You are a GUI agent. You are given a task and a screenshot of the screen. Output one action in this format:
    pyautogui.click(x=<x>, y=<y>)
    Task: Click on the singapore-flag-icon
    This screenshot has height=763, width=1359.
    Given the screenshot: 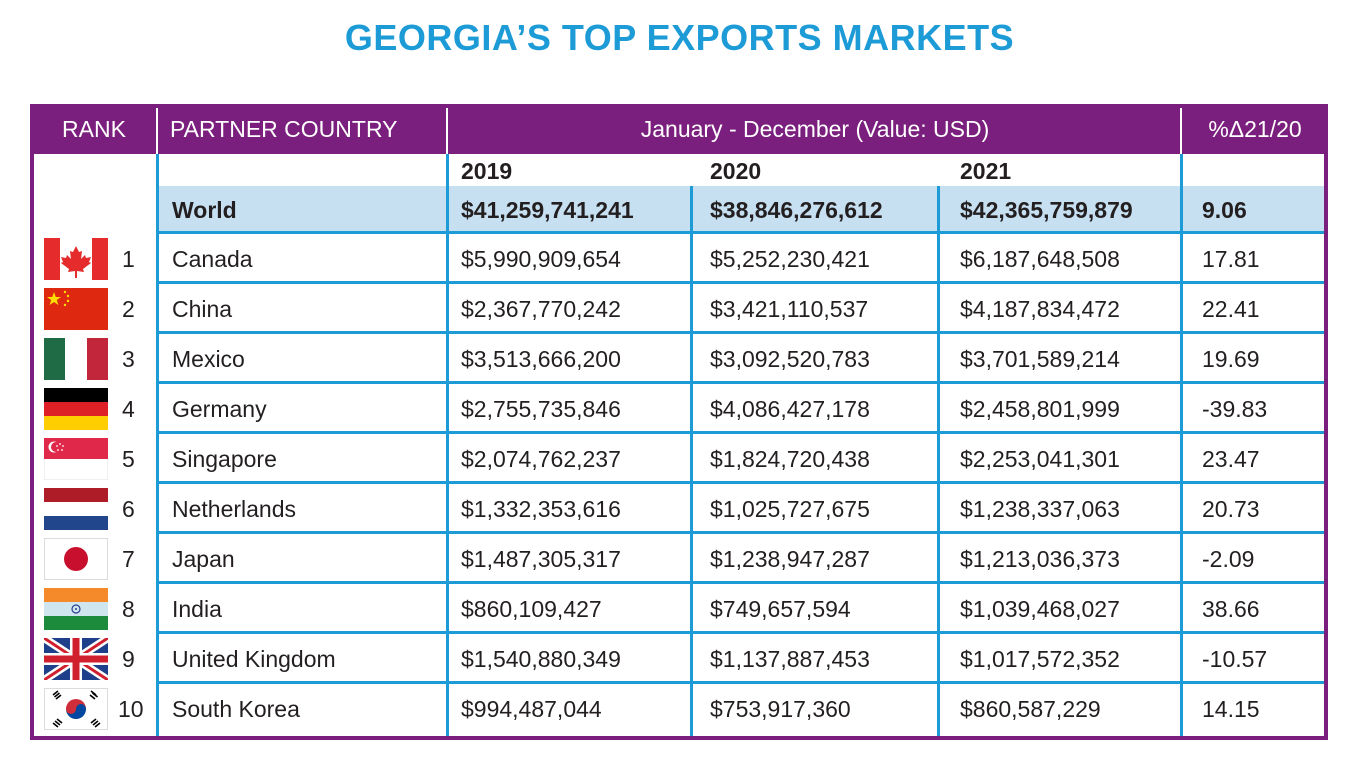 What is the action you would take?
    pyautogui.click(x=76, y=459)
    